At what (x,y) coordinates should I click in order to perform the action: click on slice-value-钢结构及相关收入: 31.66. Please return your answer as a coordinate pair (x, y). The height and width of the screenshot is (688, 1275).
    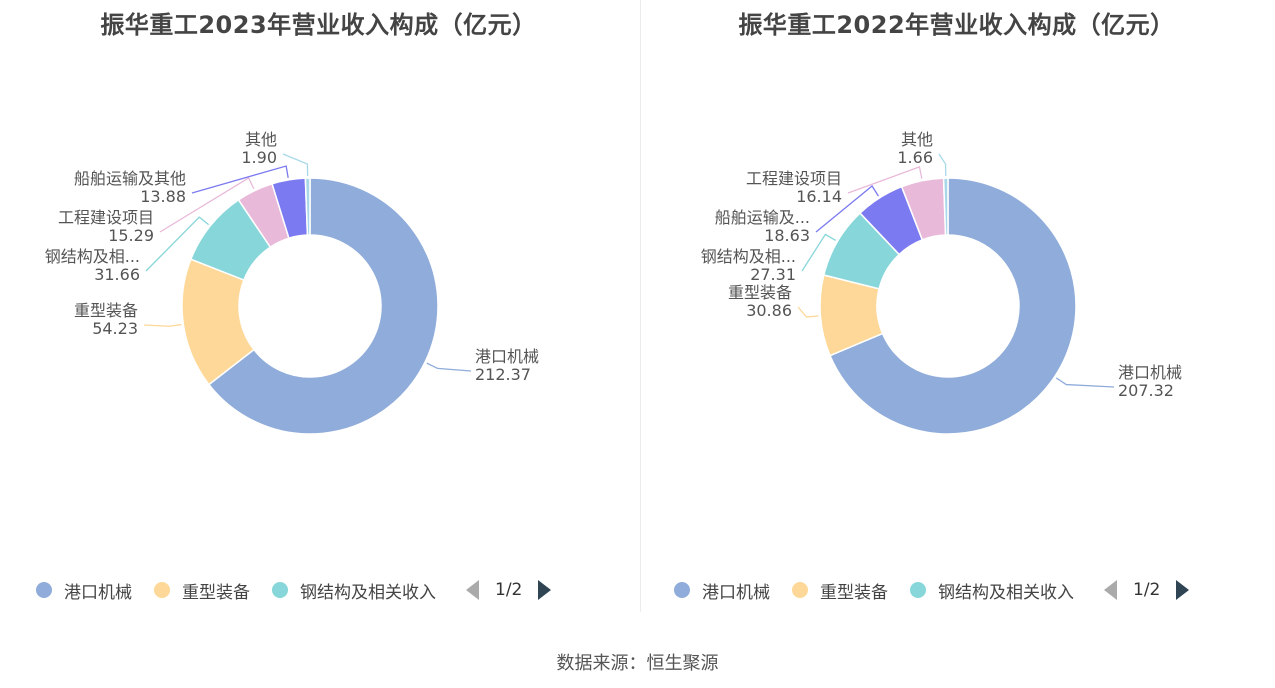
    Looking at the image, I should click on (117, 274).